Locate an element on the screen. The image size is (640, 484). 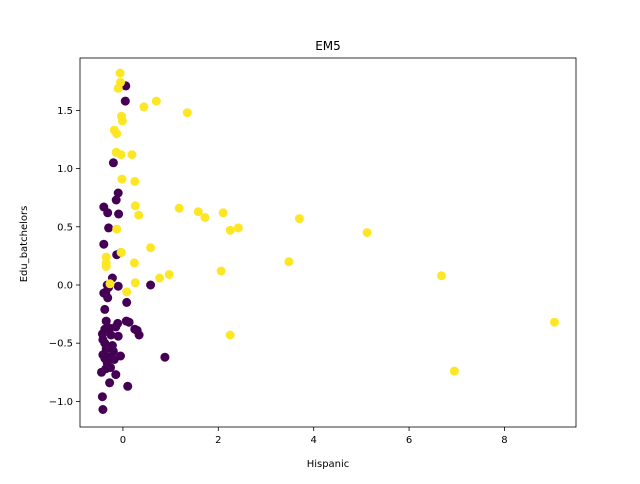
x-tick-label: 0 is located at coordinates (123, 440).